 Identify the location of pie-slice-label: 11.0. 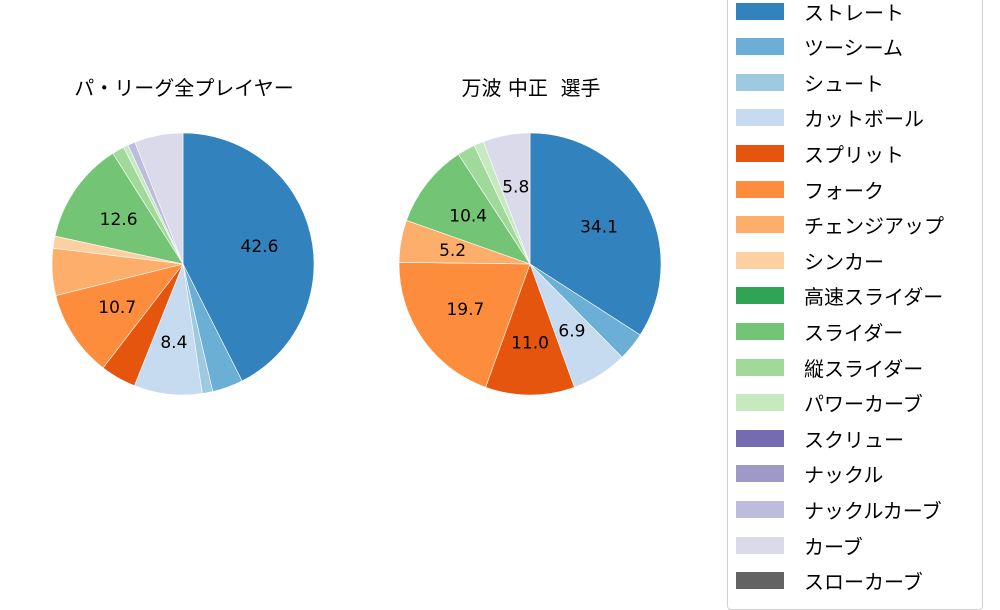
(530, 344).